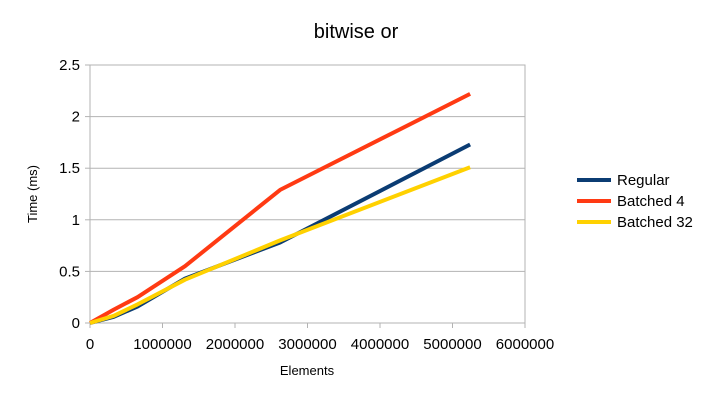  What do you see at coordinates (651, 201) in the screenshot?
I see `legend-label-batched-4: Batched 4` at bounding box center [651, 201].